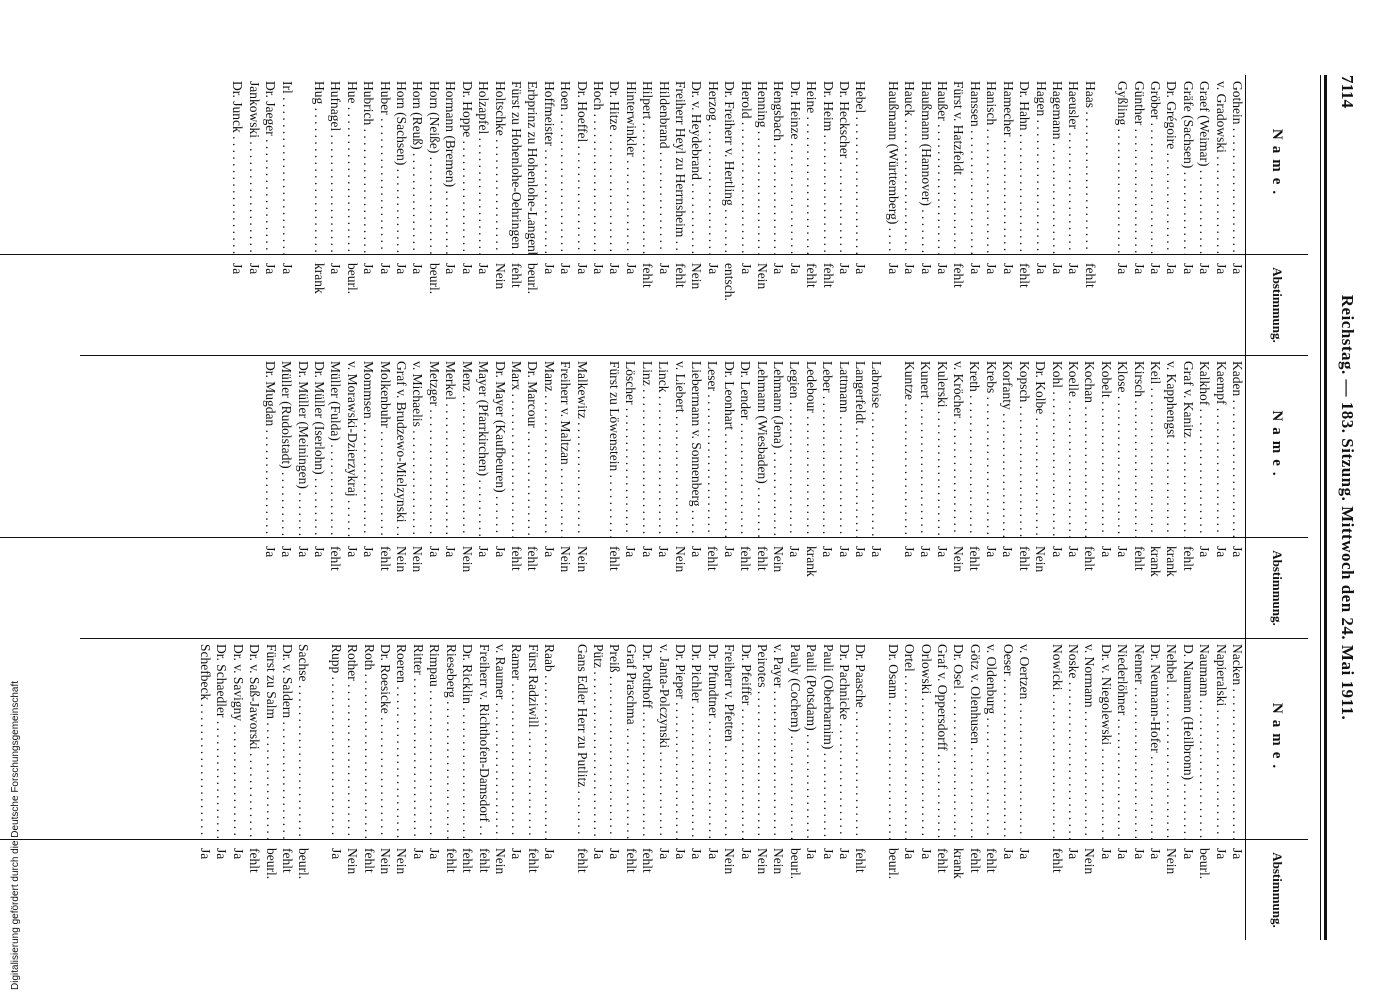  I want to click on member-name: Fürst zu Löwenstein, so click(614, 446).